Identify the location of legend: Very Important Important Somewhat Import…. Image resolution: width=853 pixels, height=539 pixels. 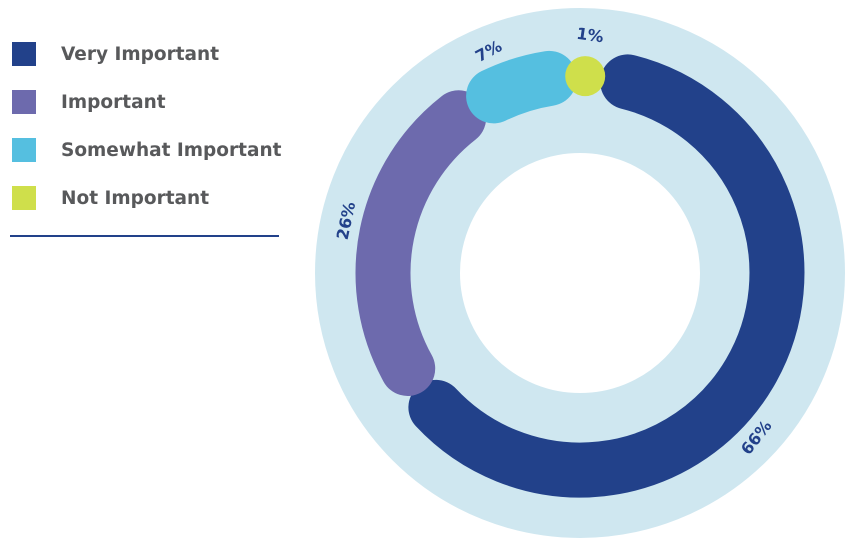
(157, 126).